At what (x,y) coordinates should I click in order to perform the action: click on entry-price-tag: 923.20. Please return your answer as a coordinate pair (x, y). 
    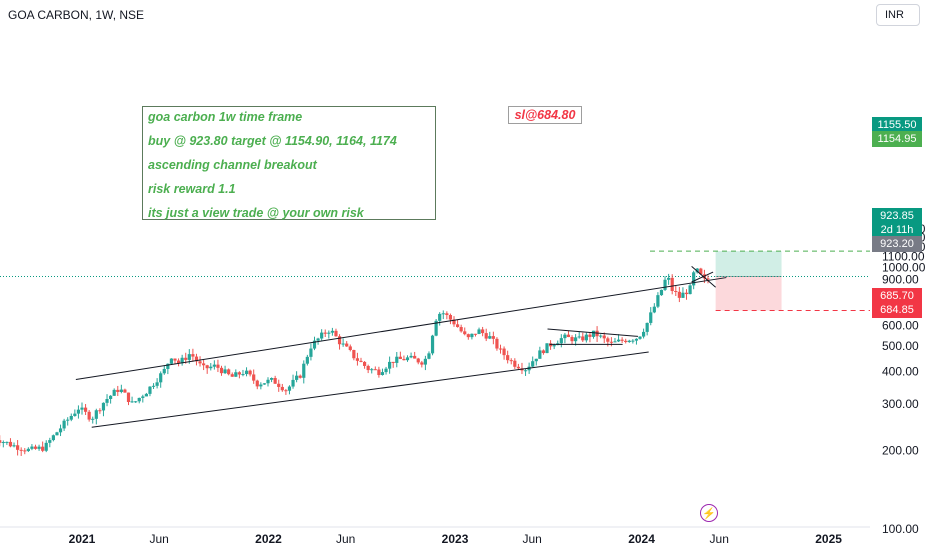
    Looking at the image, I should click on (897, 244).